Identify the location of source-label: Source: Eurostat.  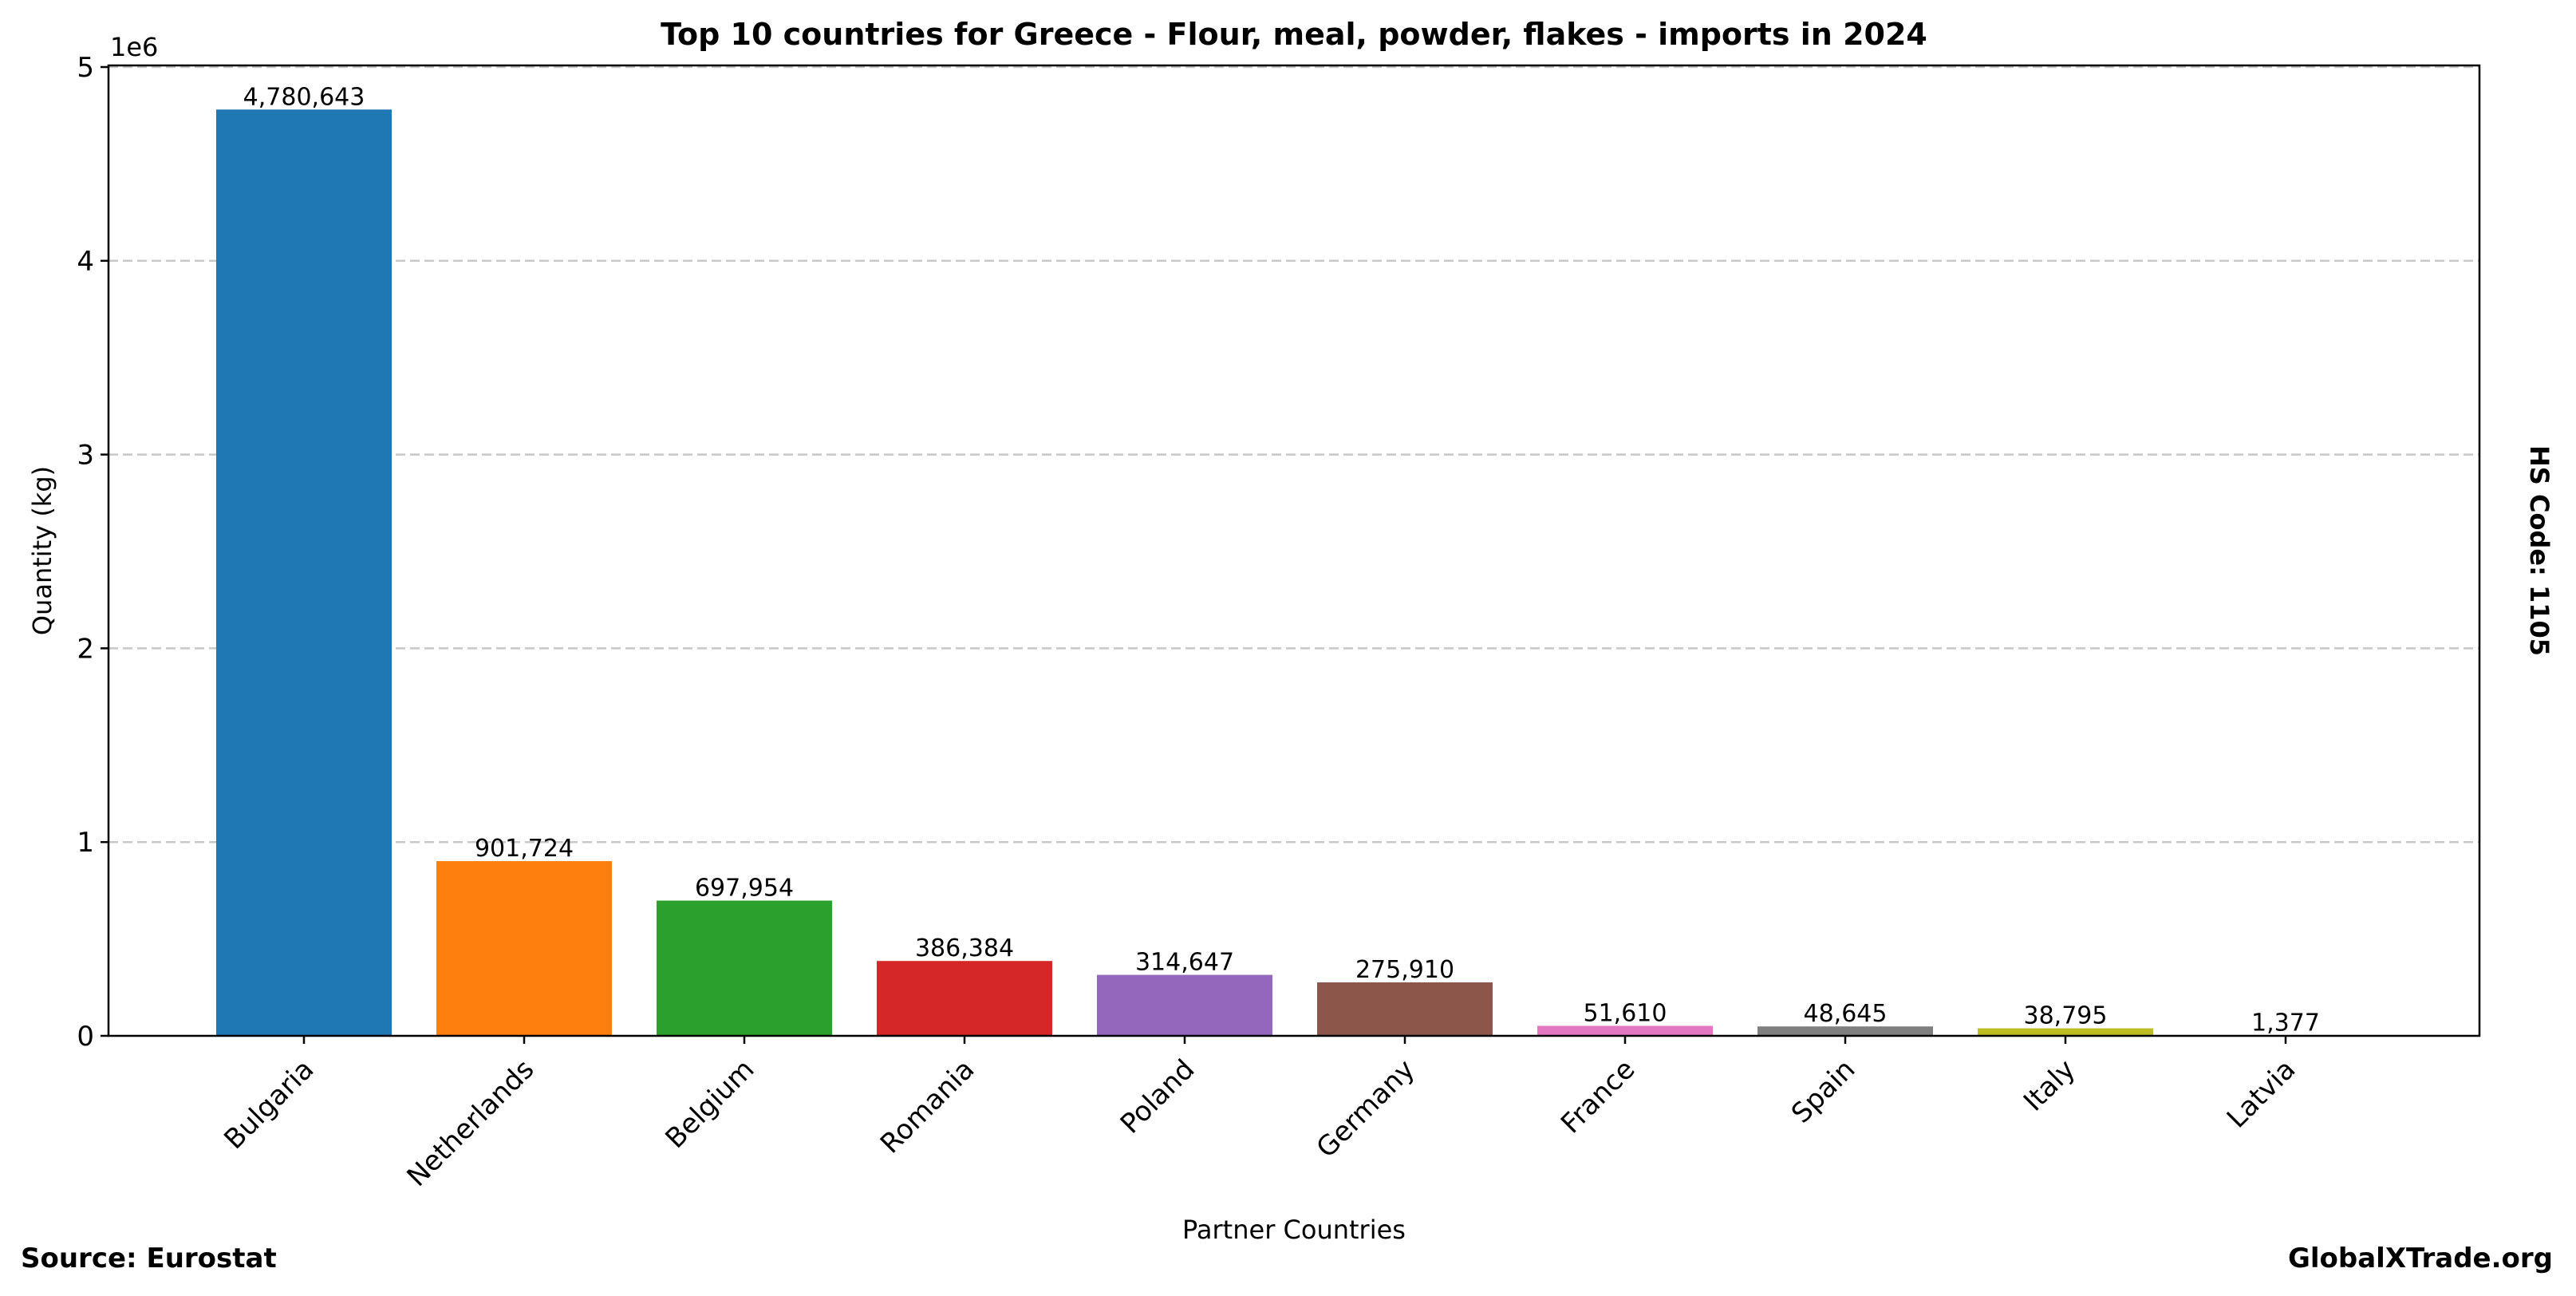
(149, 1258).